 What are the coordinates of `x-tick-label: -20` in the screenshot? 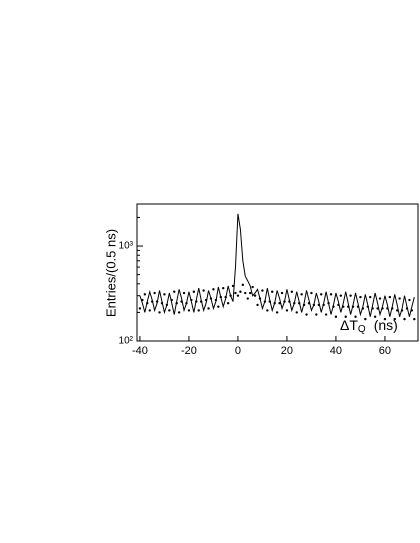 It's located at (189, 351).